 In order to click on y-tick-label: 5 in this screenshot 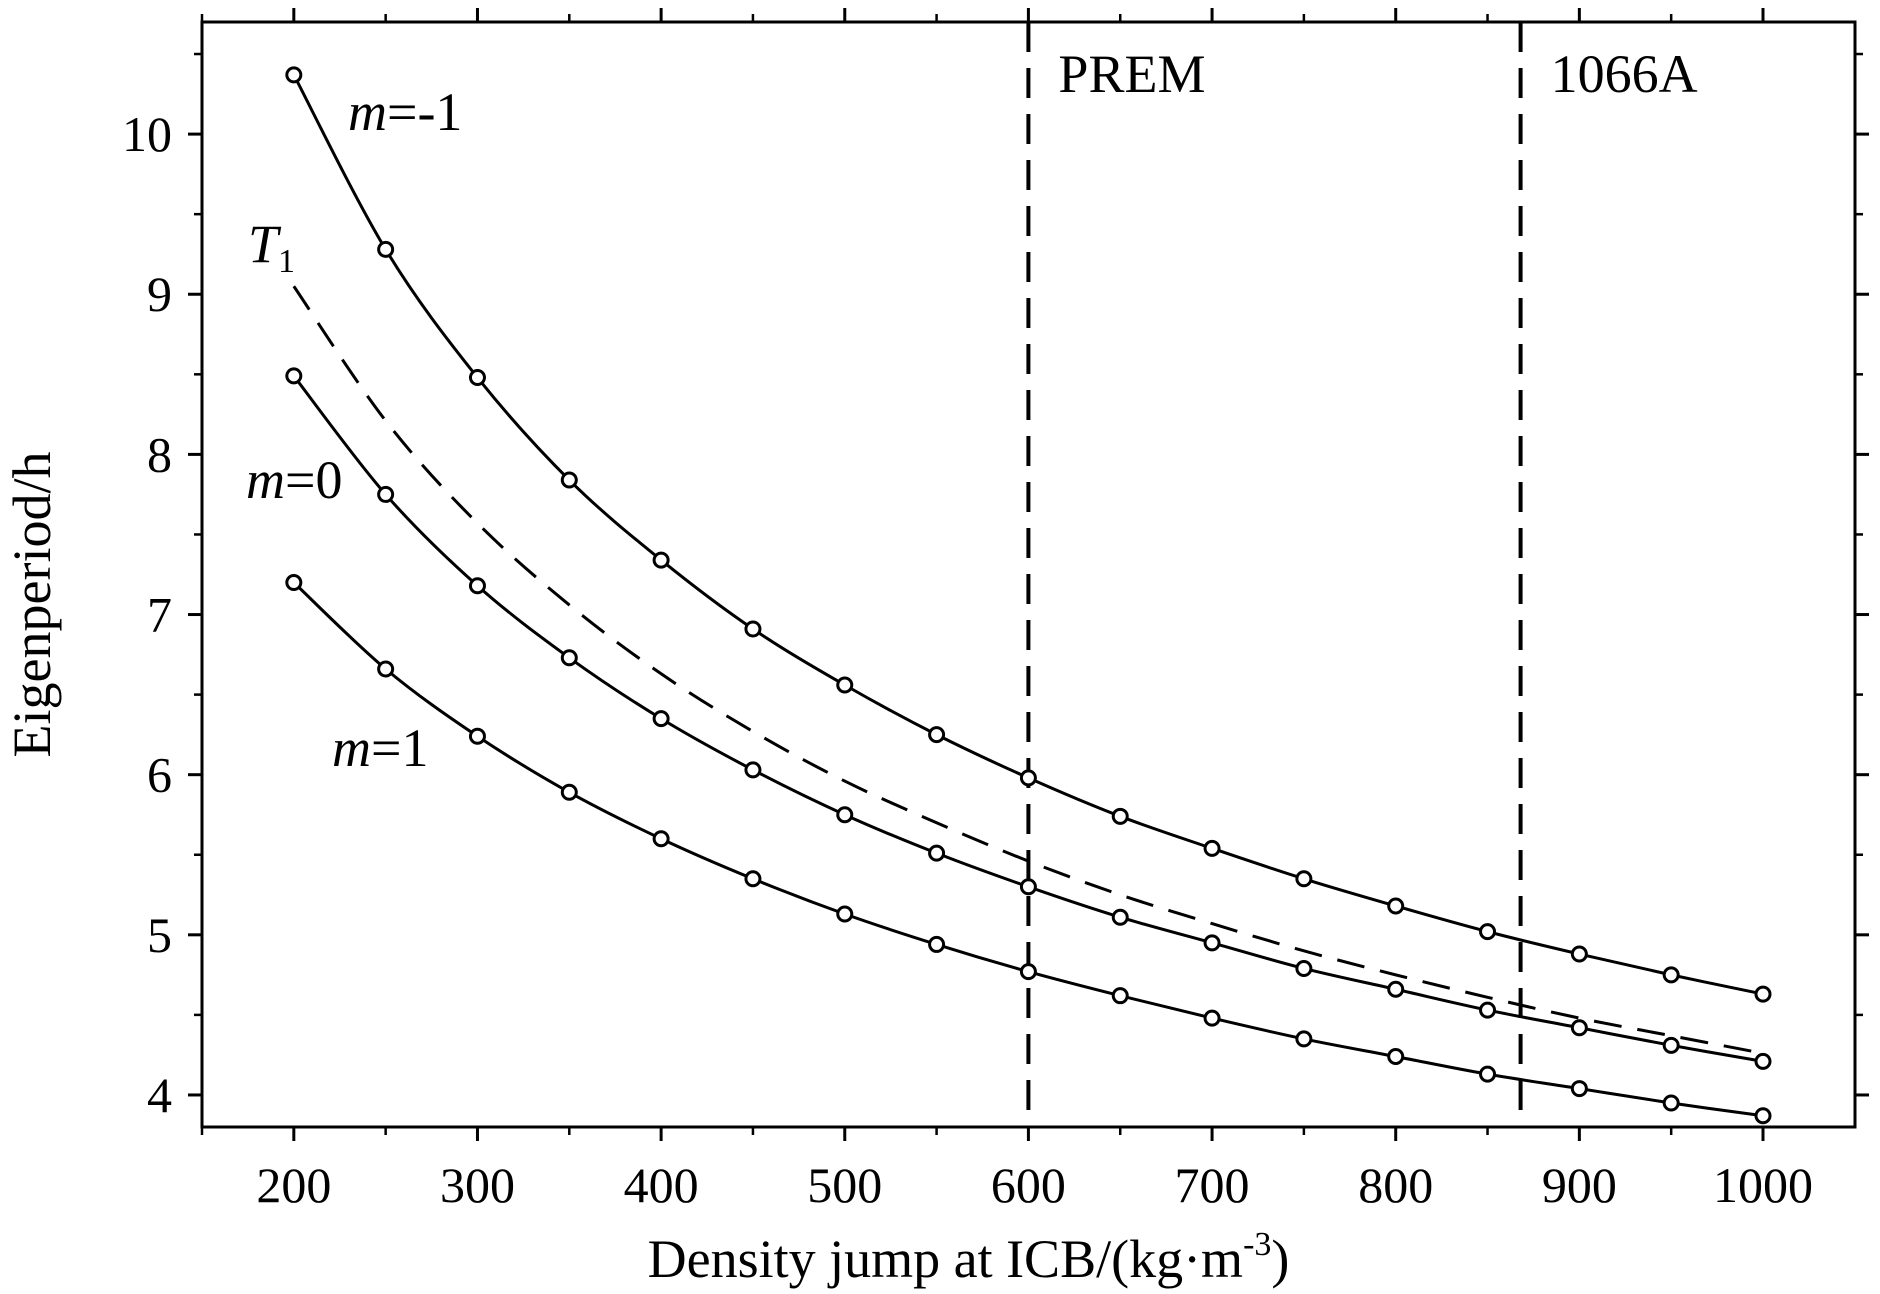, I will do `click(159, 935)`.